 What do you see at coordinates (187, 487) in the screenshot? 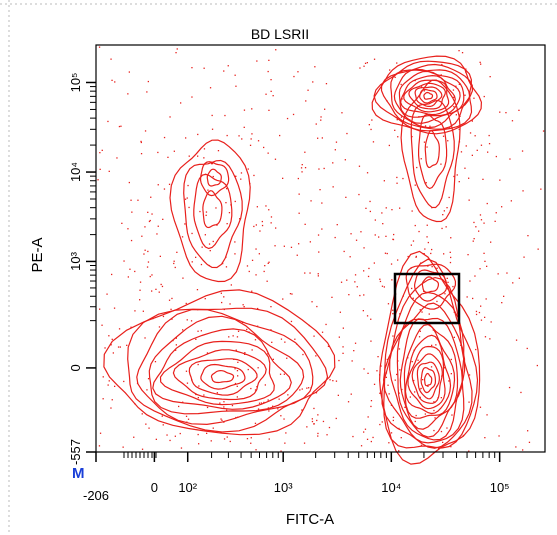
I see `x-tick-label: 10²` at bounding box center [187, 487].